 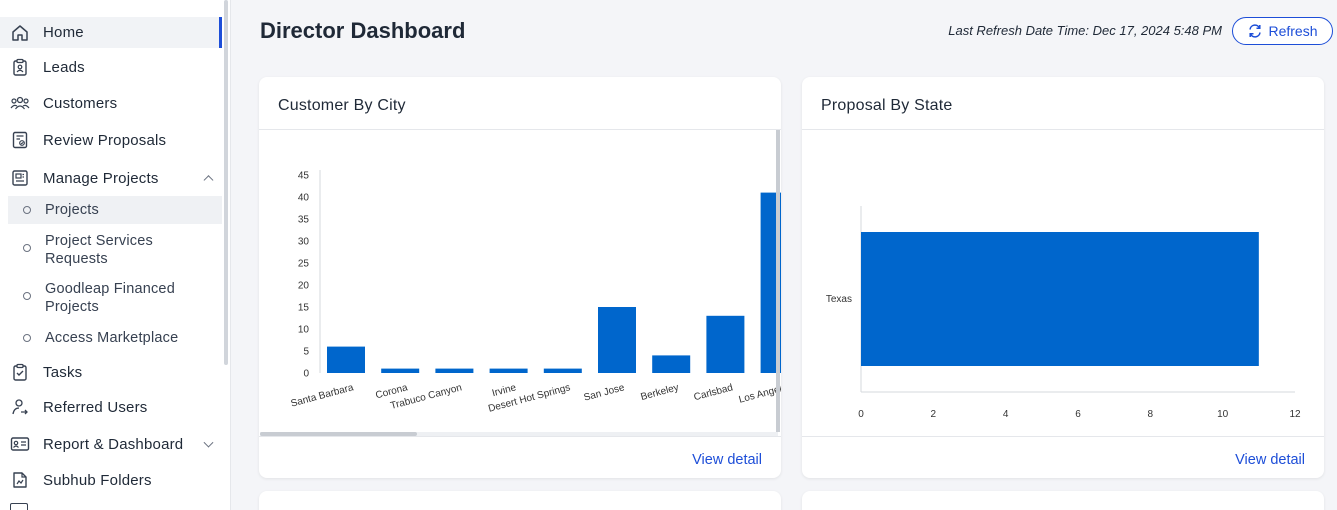 What do you see at coordinates (111, 372) in the screenshot?
I see `sidebar-item-tasks: Tasks` at bounding box center [111, 372].